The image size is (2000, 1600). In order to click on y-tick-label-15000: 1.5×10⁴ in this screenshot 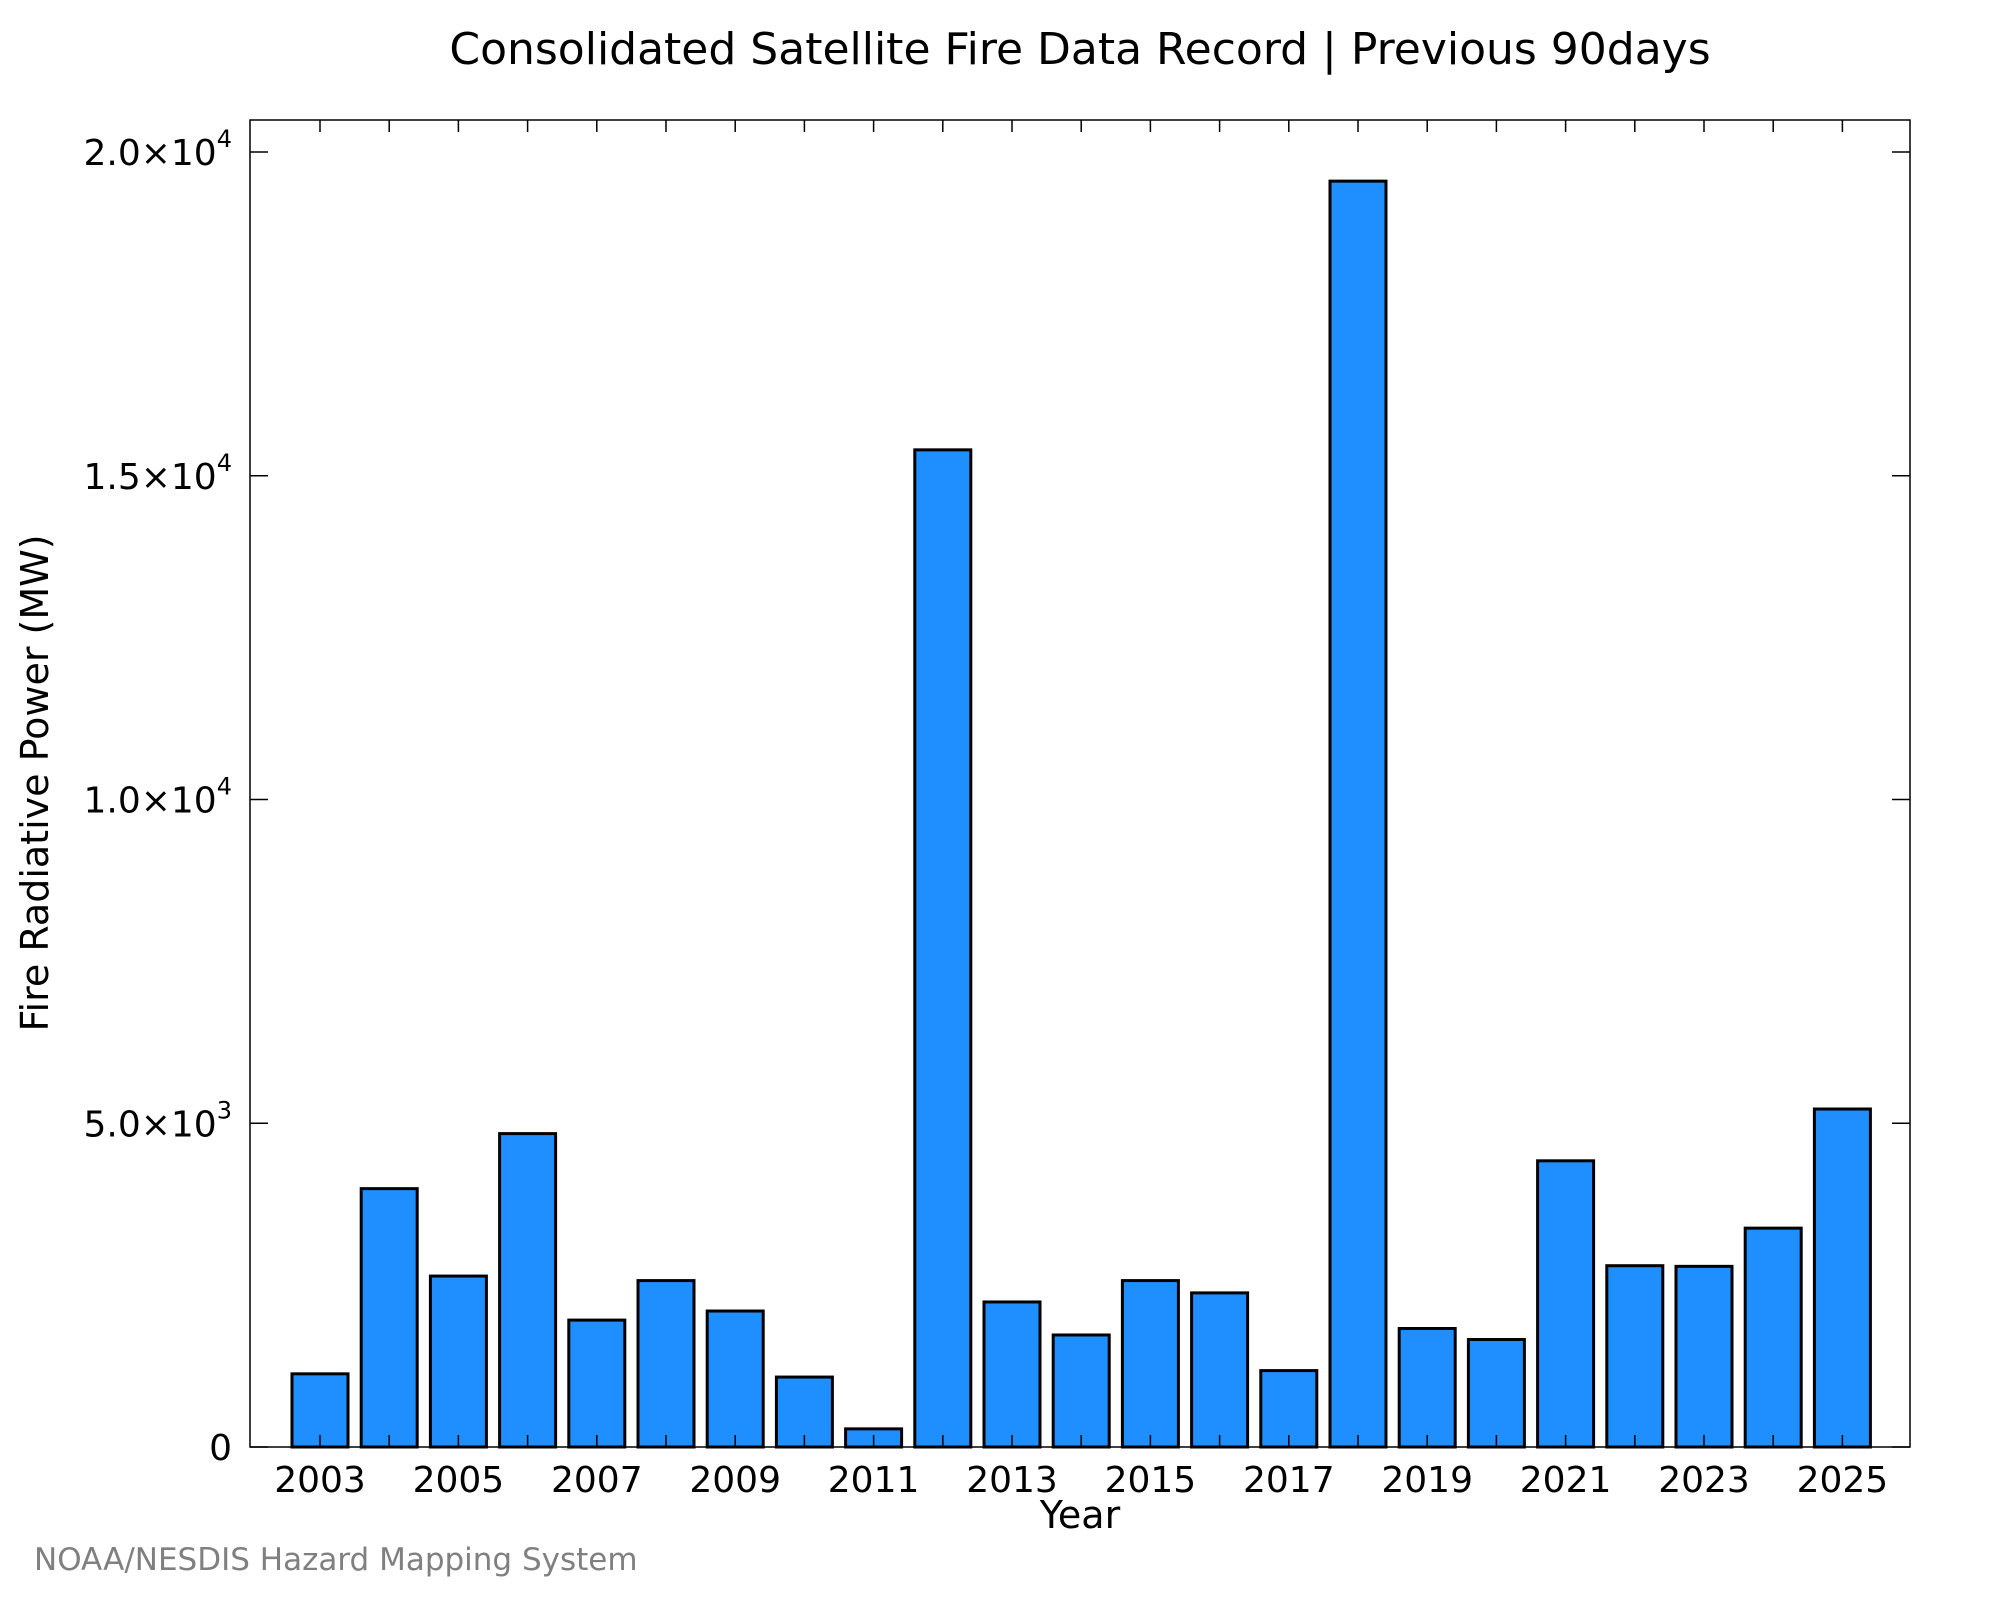, I will do `click(157, 473)`.